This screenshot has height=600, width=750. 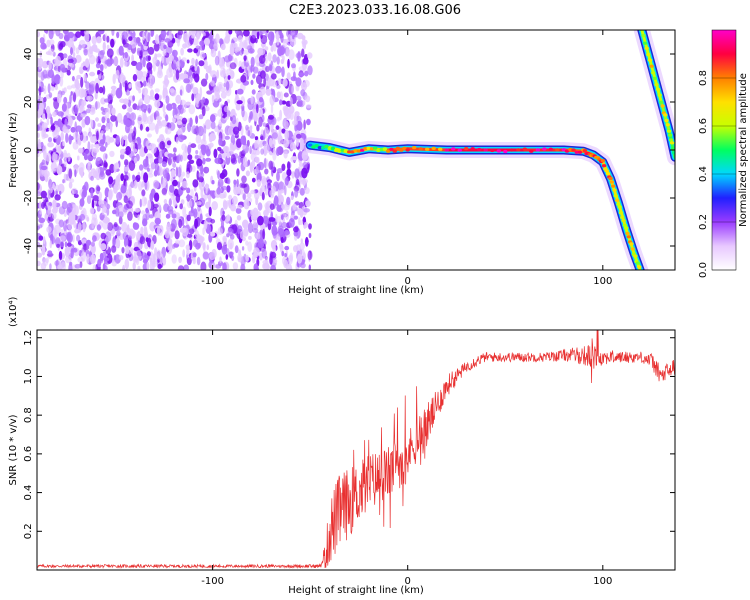 What do you see at coordinates (28, 102) in the screenshot?
I see `spectrogram-y-tick-label: 20` at bounding box center [28, 102].